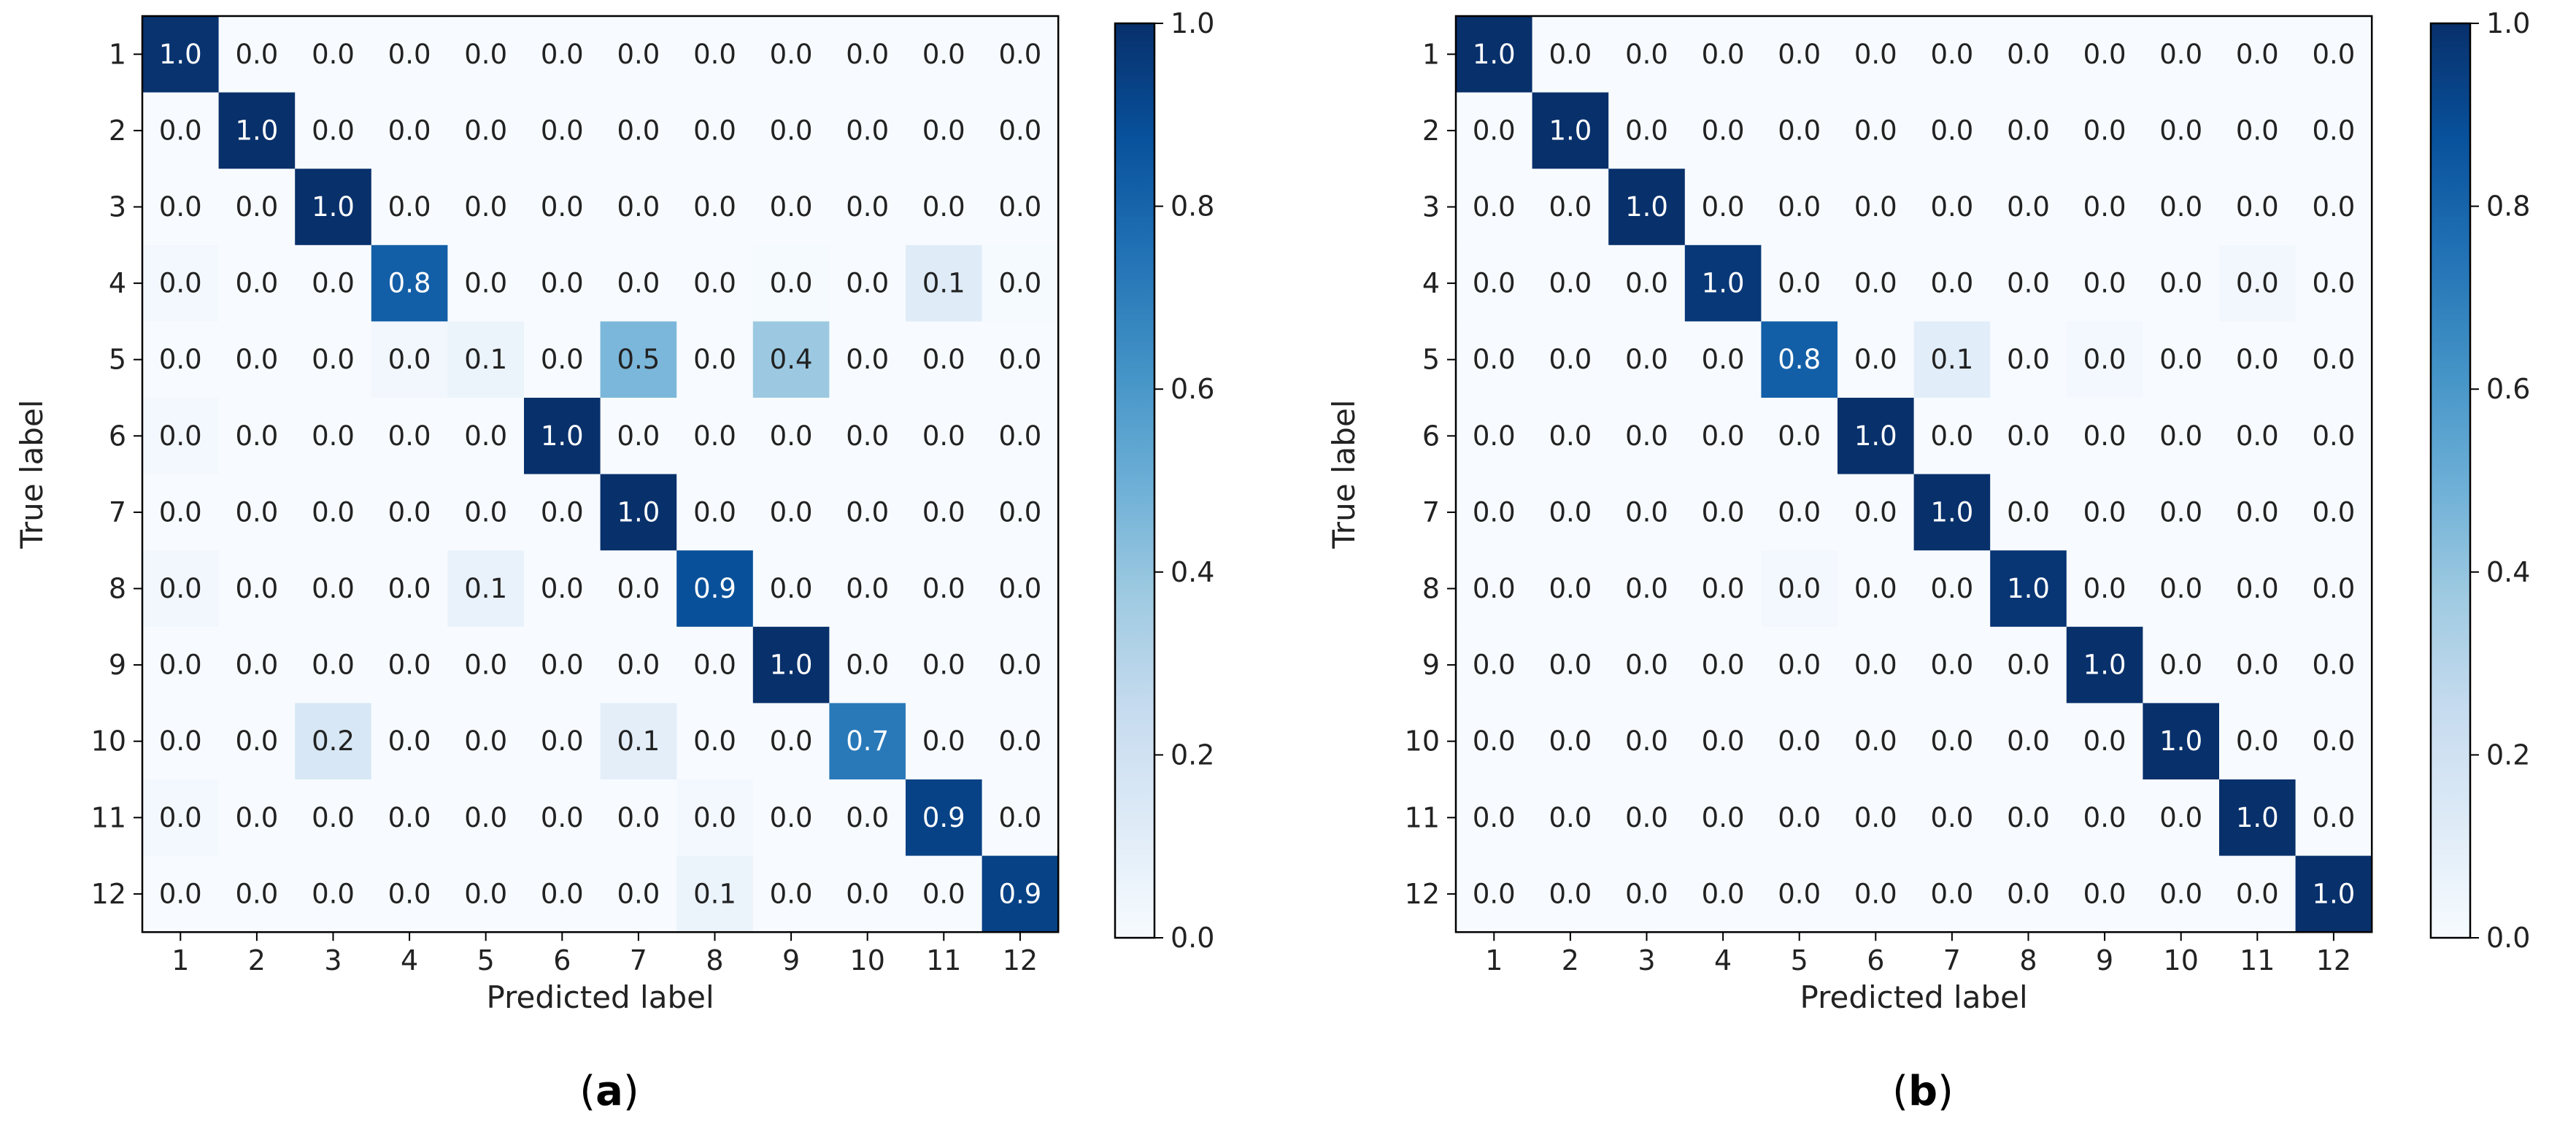 Image resolution: width=2576 pixels, height=1129 pixels. Describe the element at coordinates (600, 997) in the screenshot. I see `x-axis-label-a: Predicted label` at that location.